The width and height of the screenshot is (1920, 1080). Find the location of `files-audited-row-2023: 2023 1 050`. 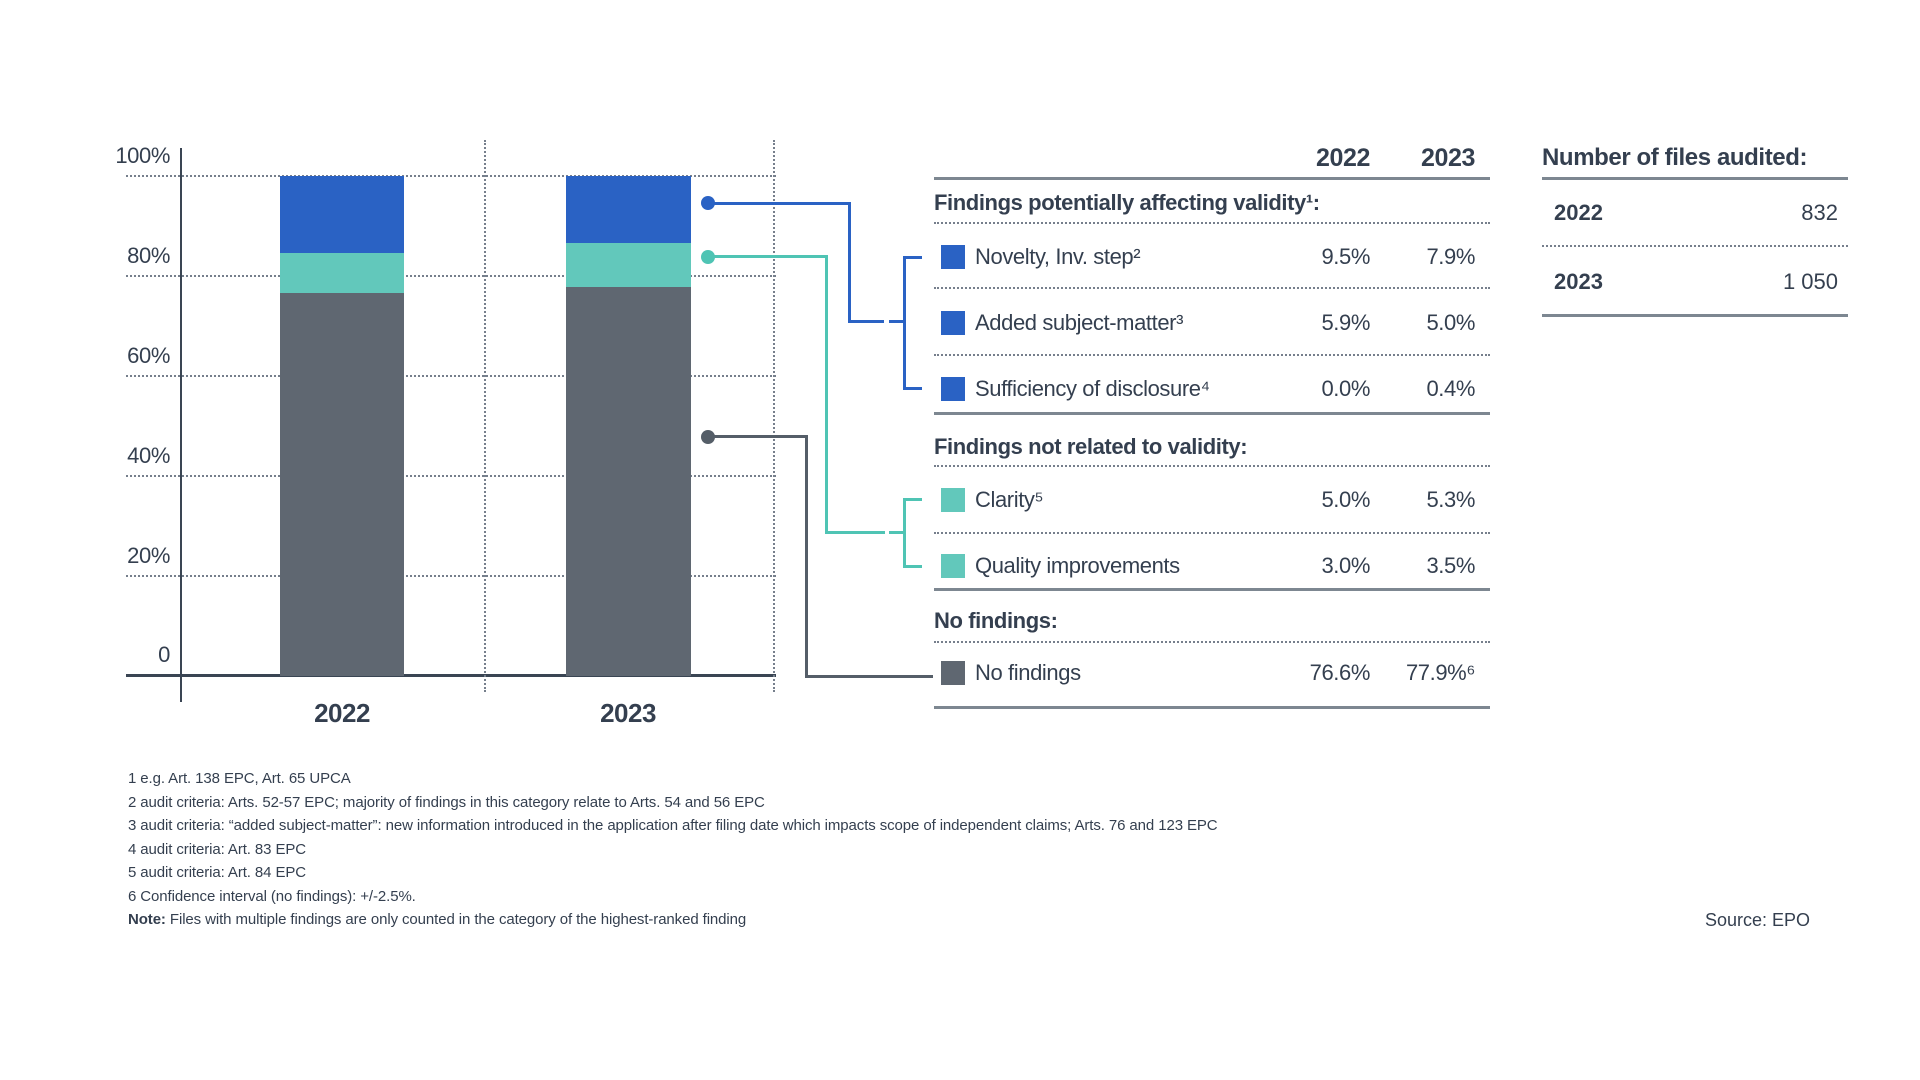

files-audited-row-2023: 2023 1 050 is located at coordinates (1696, 281).